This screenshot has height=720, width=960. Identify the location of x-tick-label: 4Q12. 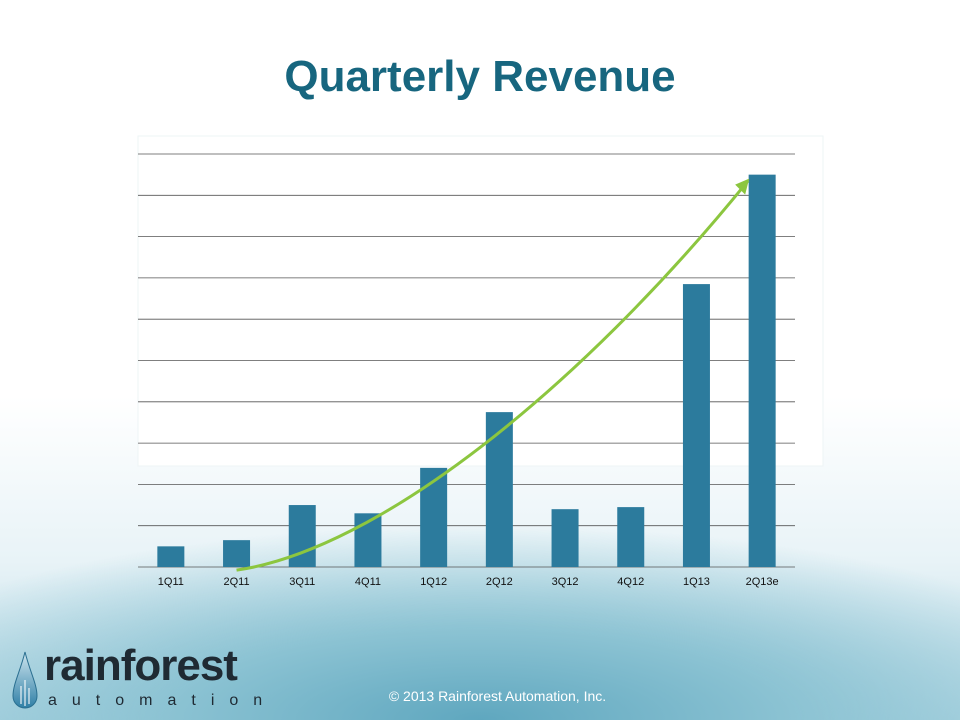
(630, 582).